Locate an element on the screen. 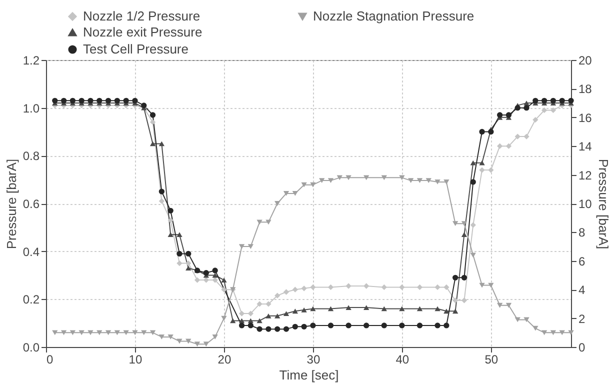 This screenshot has width=614, height=387. y2-tick-label: 8 is located at coordinates (582, 233).